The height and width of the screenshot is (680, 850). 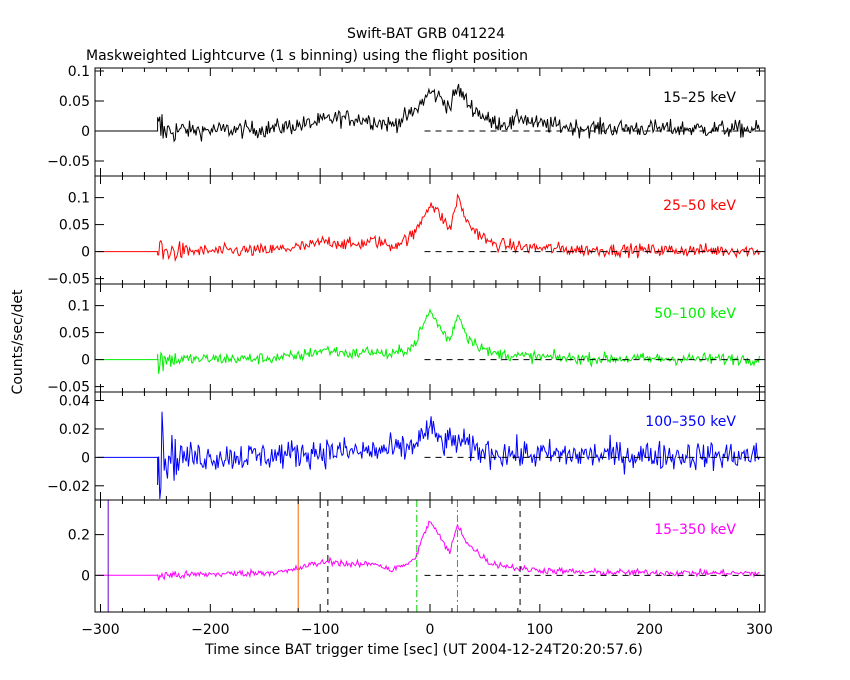 What do you see at coordinates (690, 422) in the screenshot?
I see `band-label: 100–350 keV` at bounding box center [690, 422].